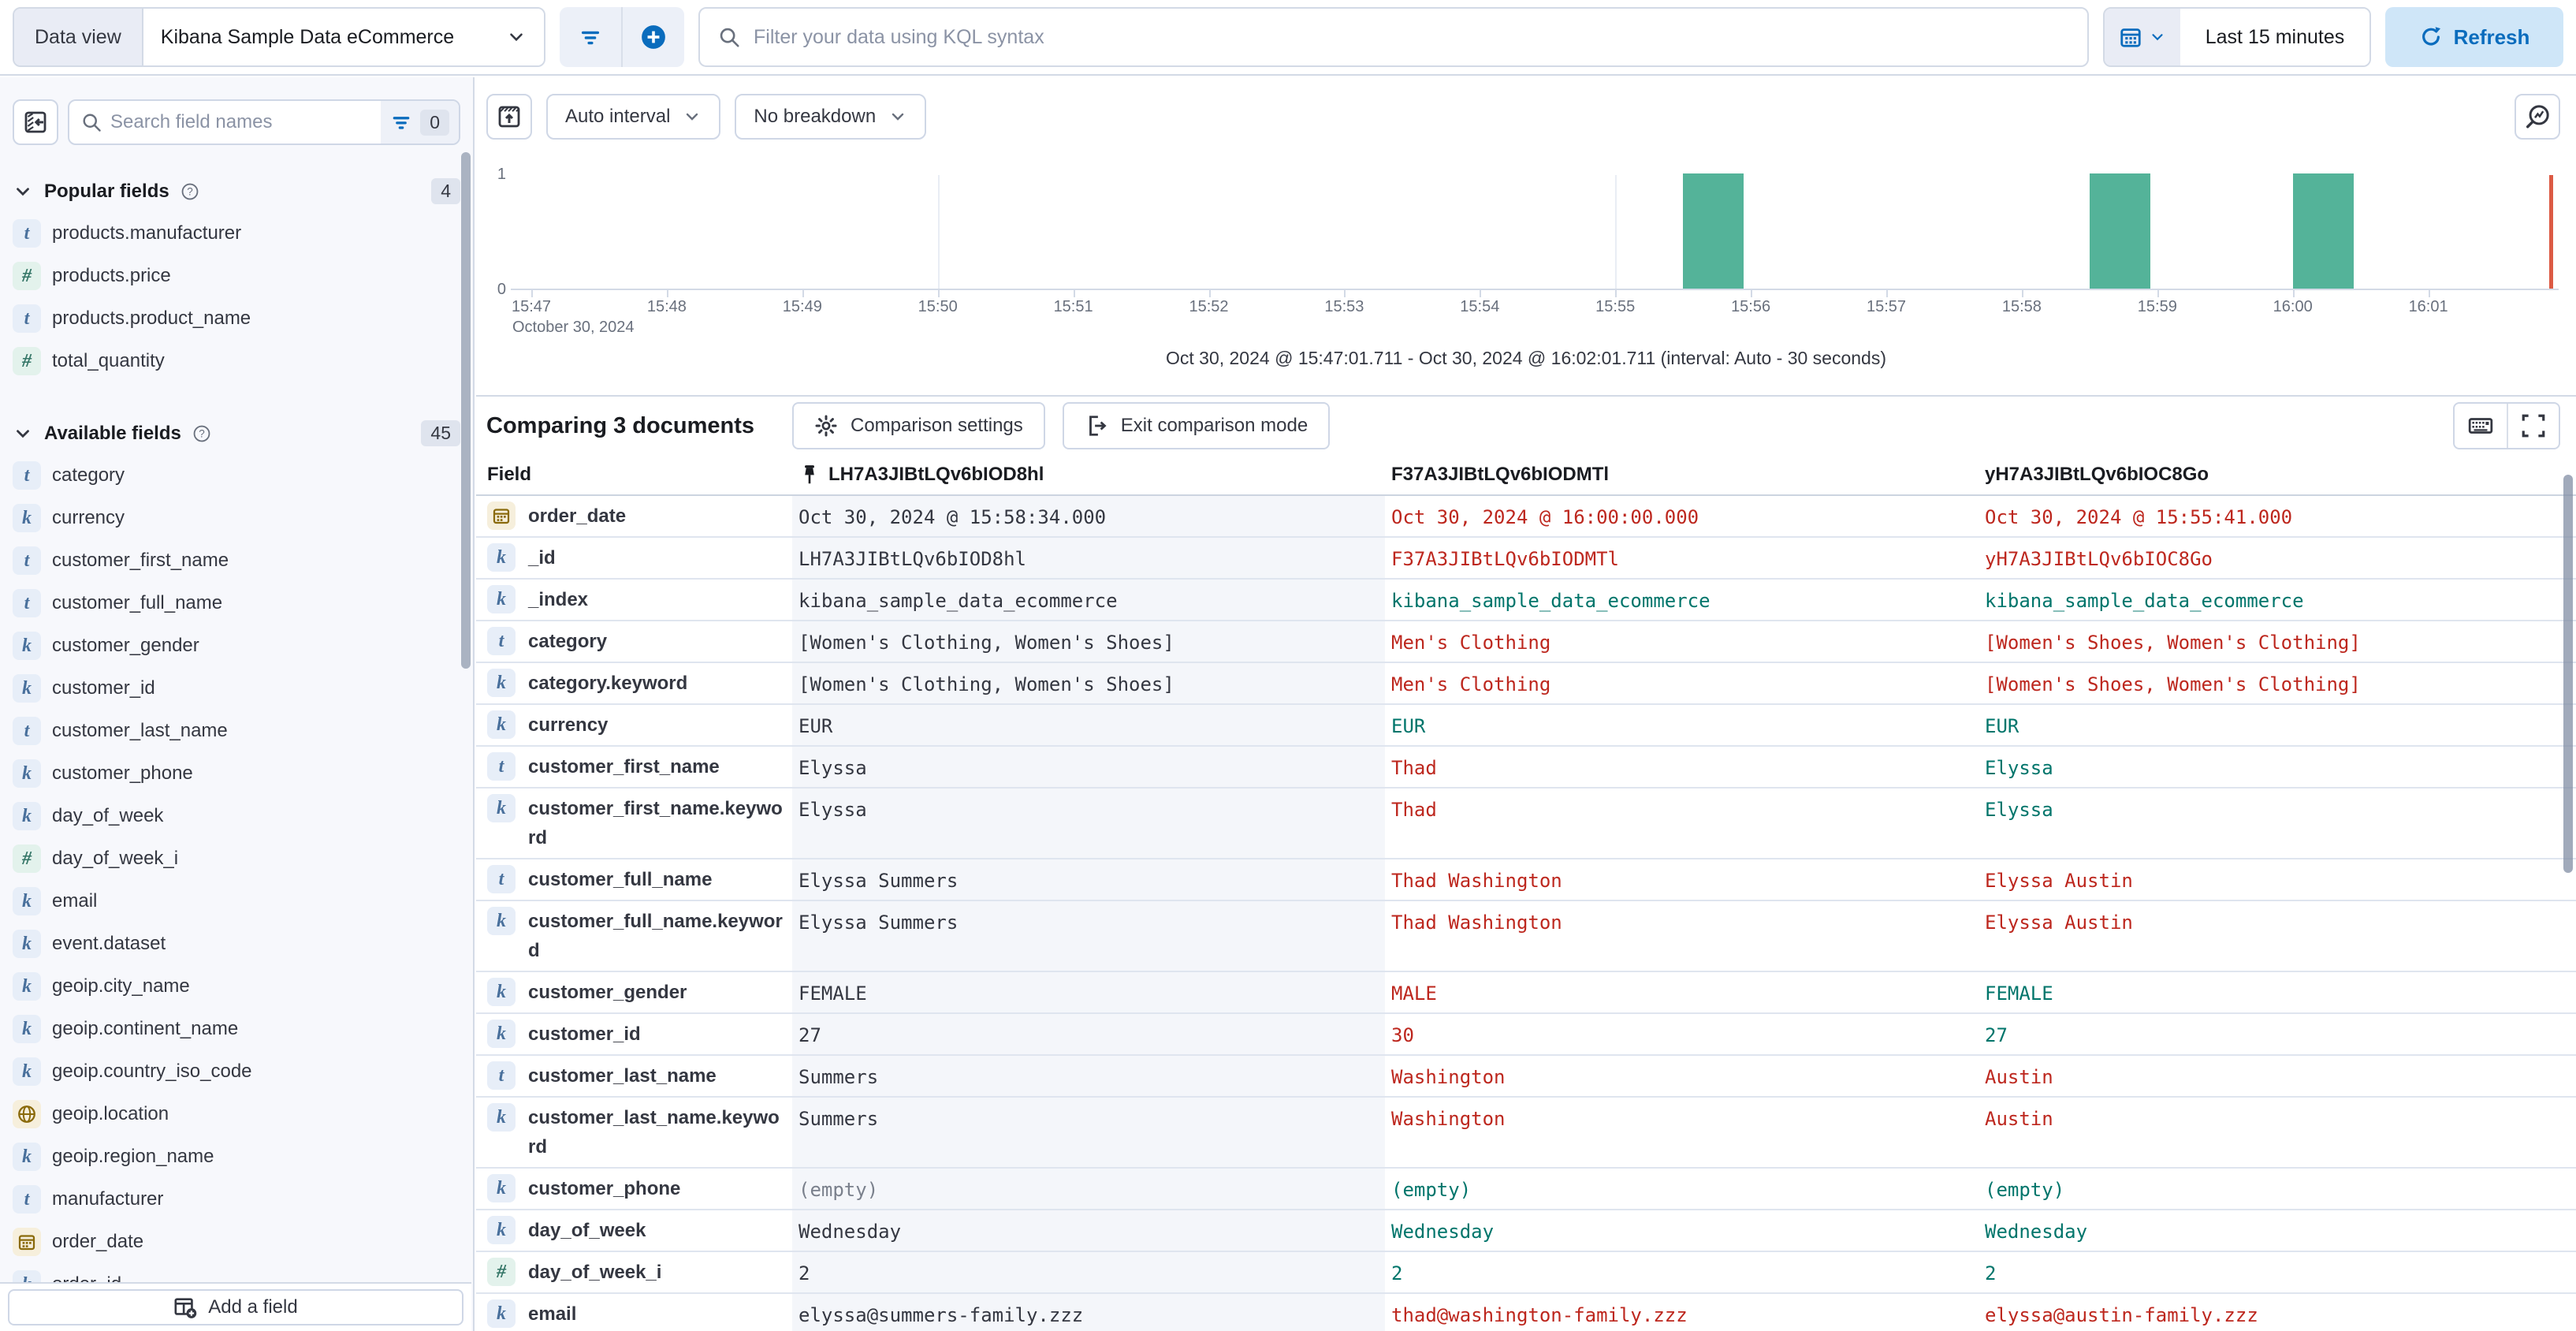 The width and height of the screenshot is (2576, 1331). Describe the element at coordinates (1393, 37) in the screenshot. I see `kql-search-input: Filter your data using KQL syntax` at that location.